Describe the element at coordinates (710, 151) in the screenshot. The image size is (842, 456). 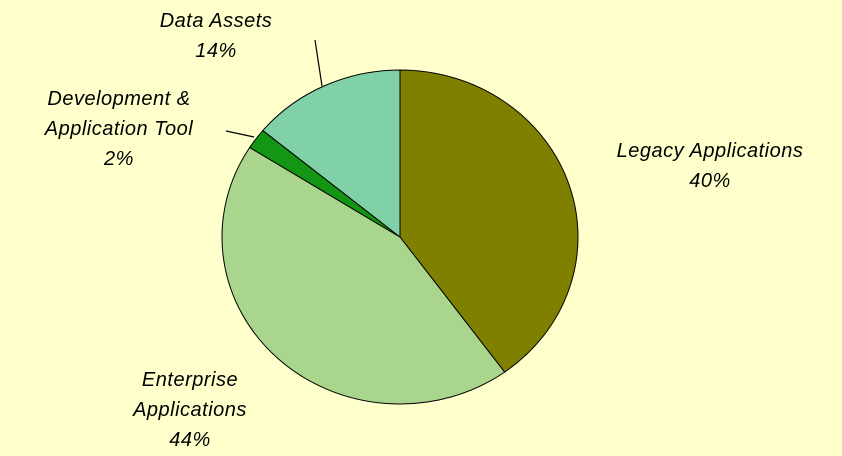
I see `category-label: Legacy Applications` at that location.